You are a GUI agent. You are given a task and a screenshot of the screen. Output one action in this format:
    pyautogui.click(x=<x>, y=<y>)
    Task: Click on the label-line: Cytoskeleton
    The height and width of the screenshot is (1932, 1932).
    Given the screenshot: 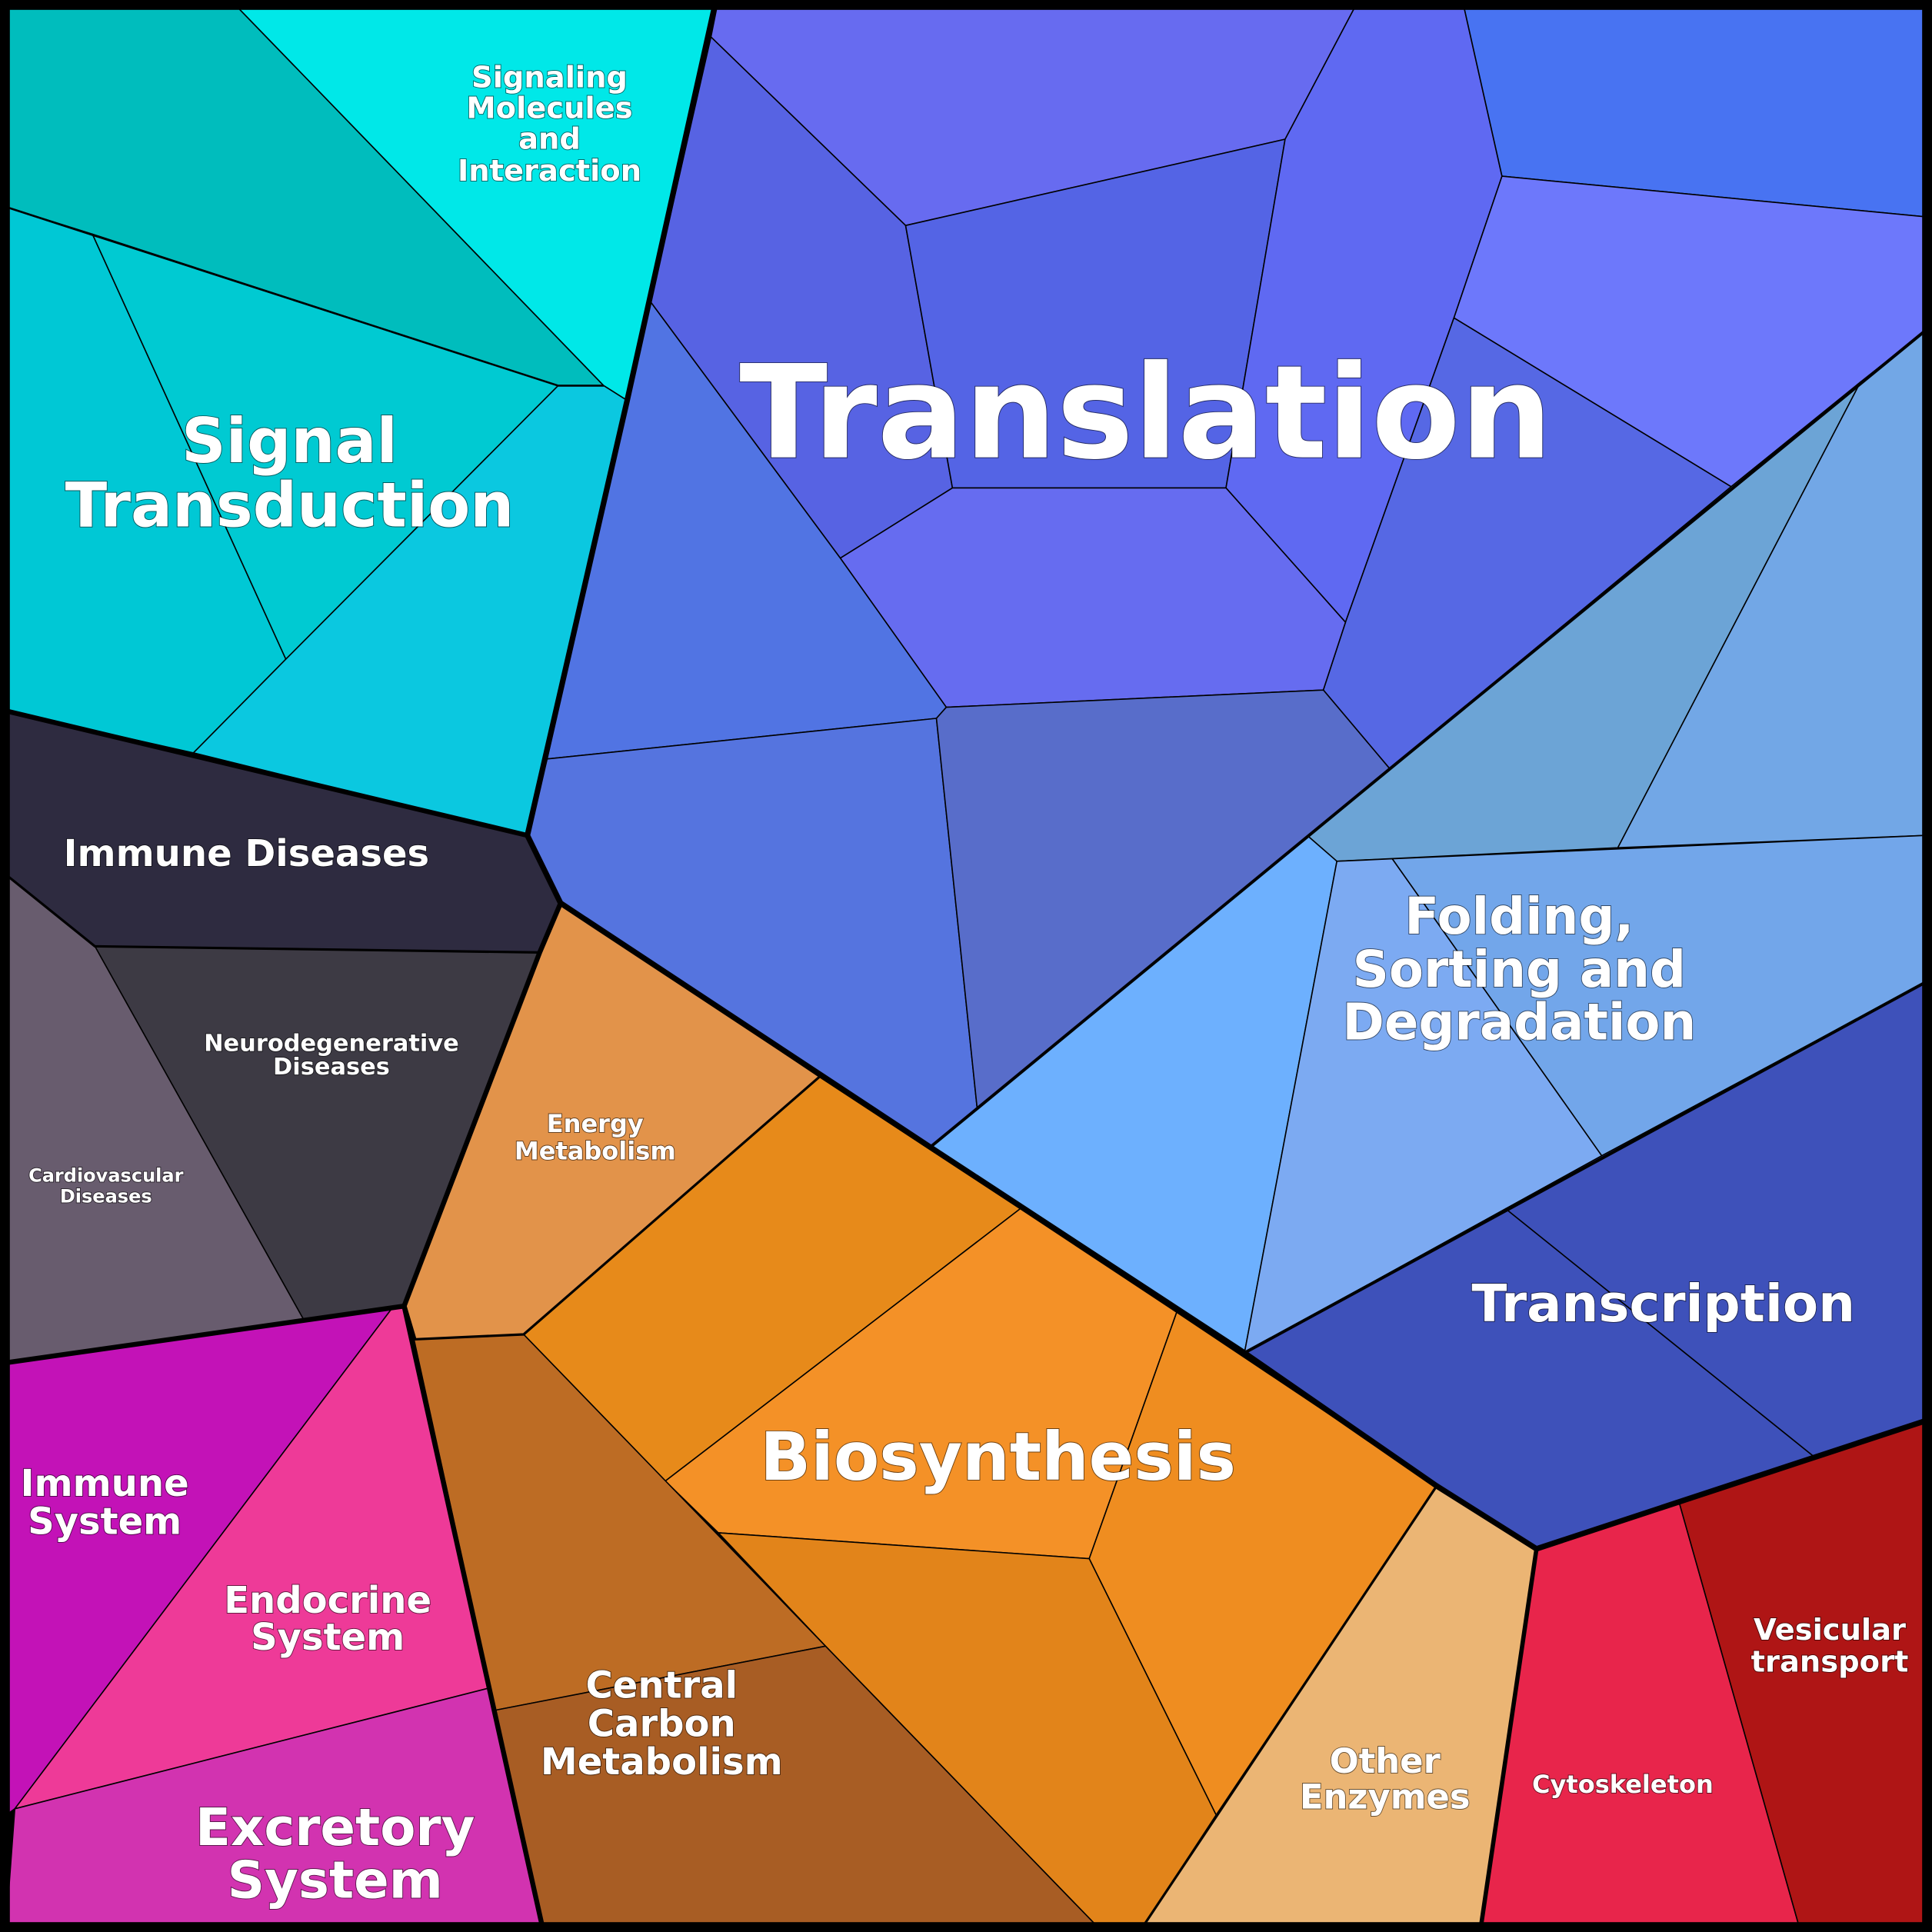 What is the action you would take?
    pyautogui.click(x=1623, y=1784)
    